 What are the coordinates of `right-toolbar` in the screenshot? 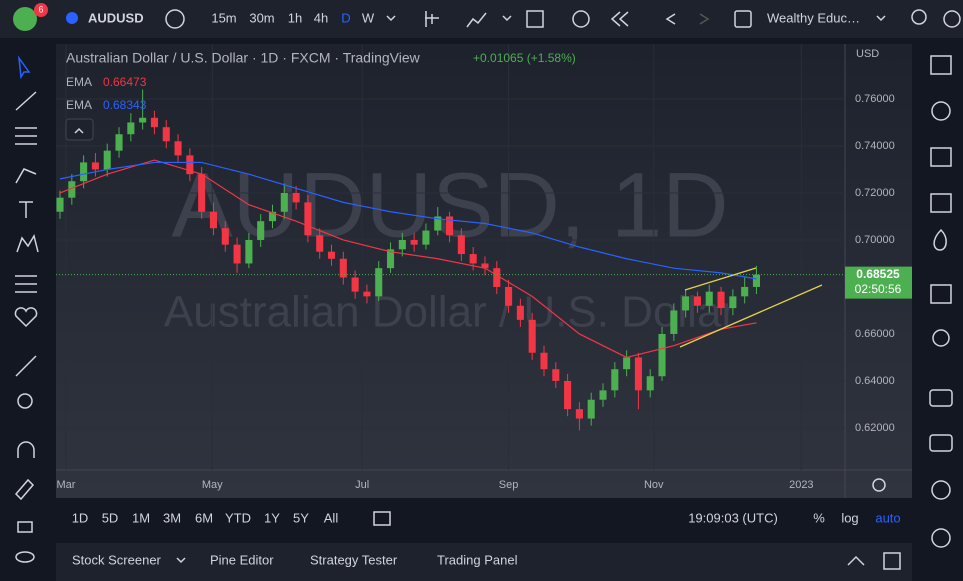 It's located at (940, 309).